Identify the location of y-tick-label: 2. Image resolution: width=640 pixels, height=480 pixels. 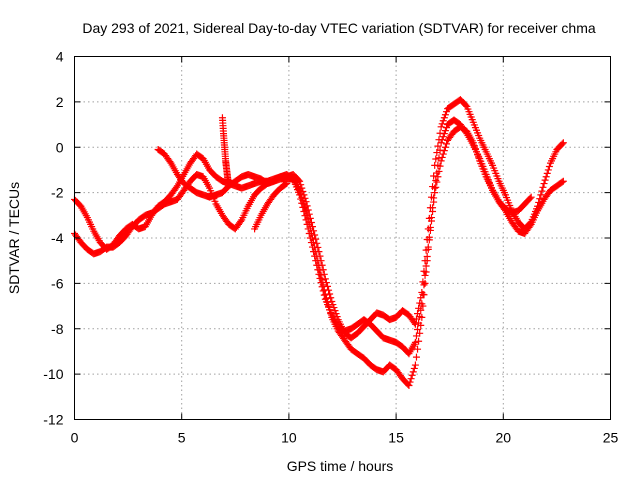
(60, 102).